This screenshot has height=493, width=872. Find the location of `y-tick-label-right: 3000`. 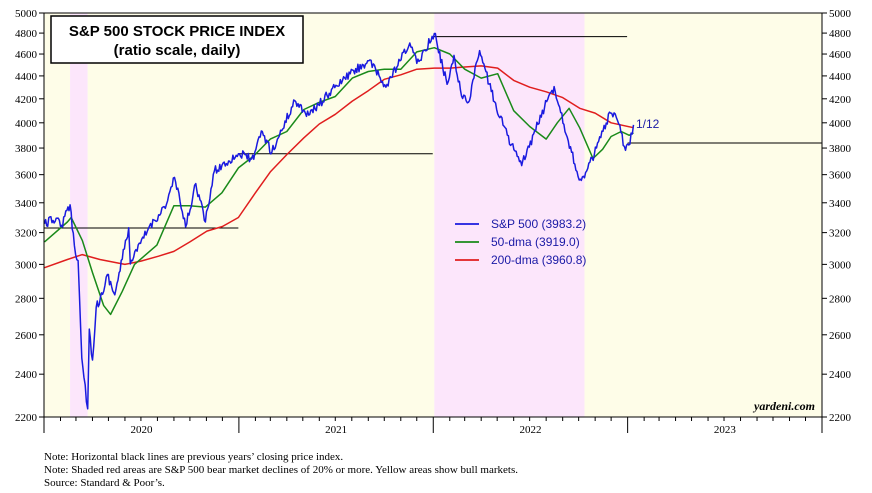

y-tick-label-right: 3000 is located at coordinates (840, 265).